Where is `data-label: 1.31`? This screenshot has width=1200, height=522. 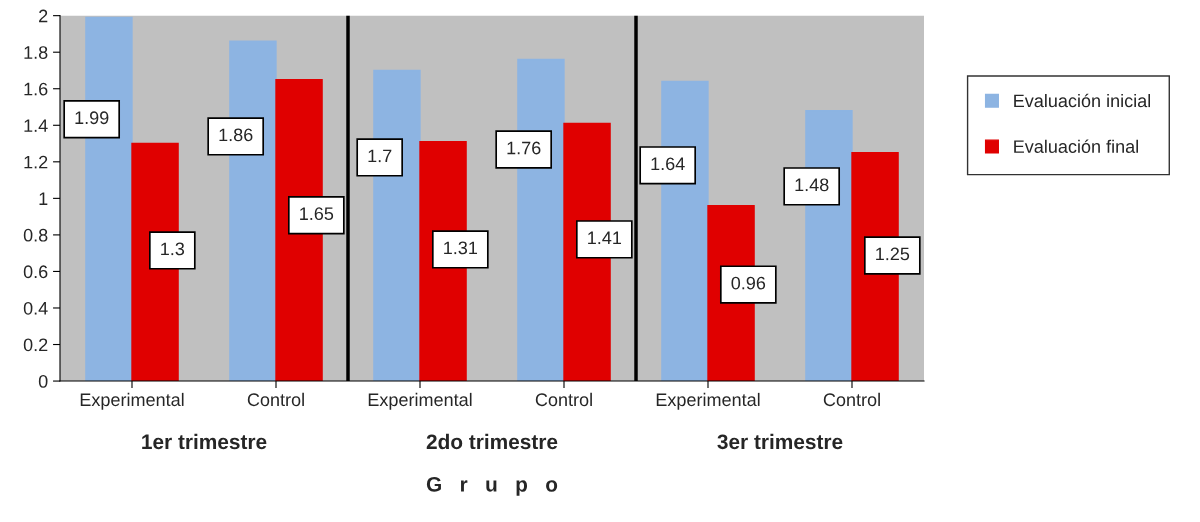 data-label: 1.31 is located at coordinates (461, 248).